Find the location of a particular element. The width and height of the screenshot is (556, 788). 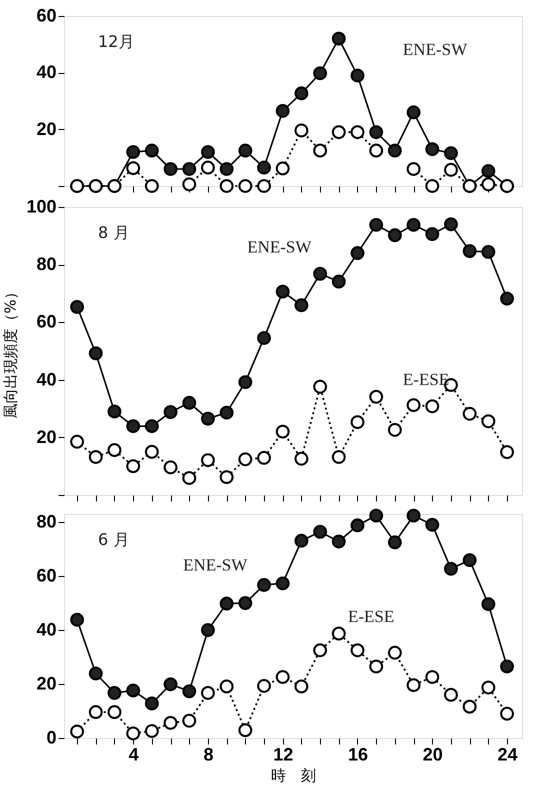

x-axis-title: 時 刻 is located at coordinates (293, 775).